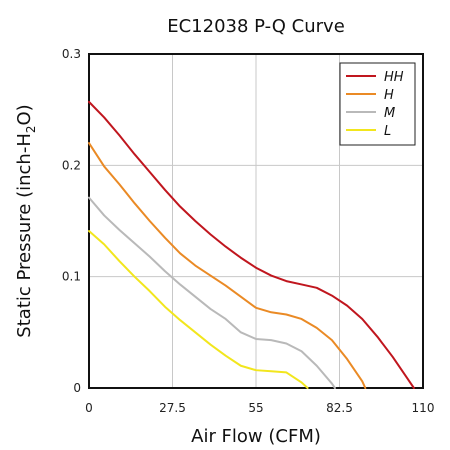 This screenshot has height=450, width=450. I want to click on y-tick-labels: 0 0.1 0.2 0.3, so click(71, 221).